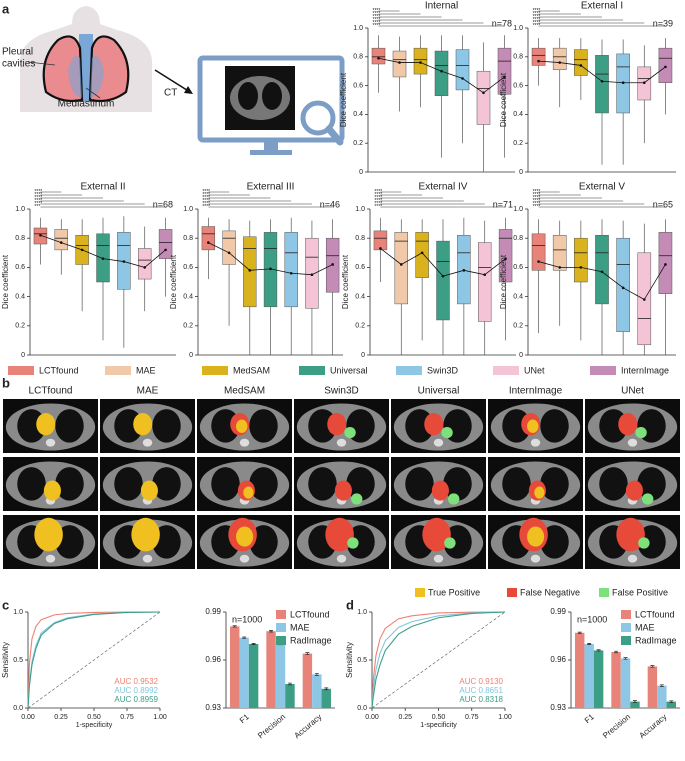  Describe the element at coordinates (502, 23) in the screenshot. I see `sample-size: n=78` at that location.